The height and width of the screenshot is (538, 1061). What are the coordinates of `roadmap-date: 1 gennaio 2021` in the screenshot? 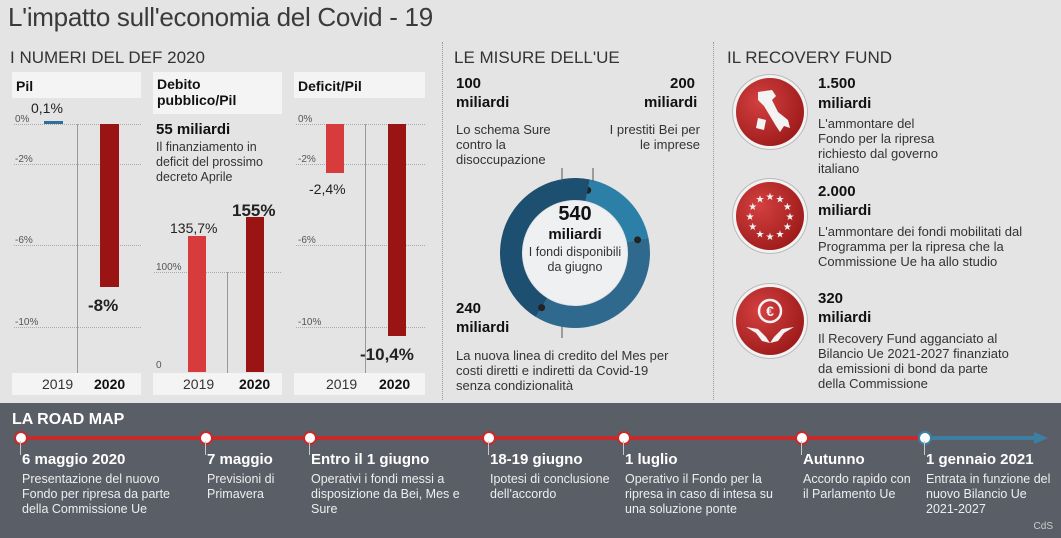 It's located at (980, 459).